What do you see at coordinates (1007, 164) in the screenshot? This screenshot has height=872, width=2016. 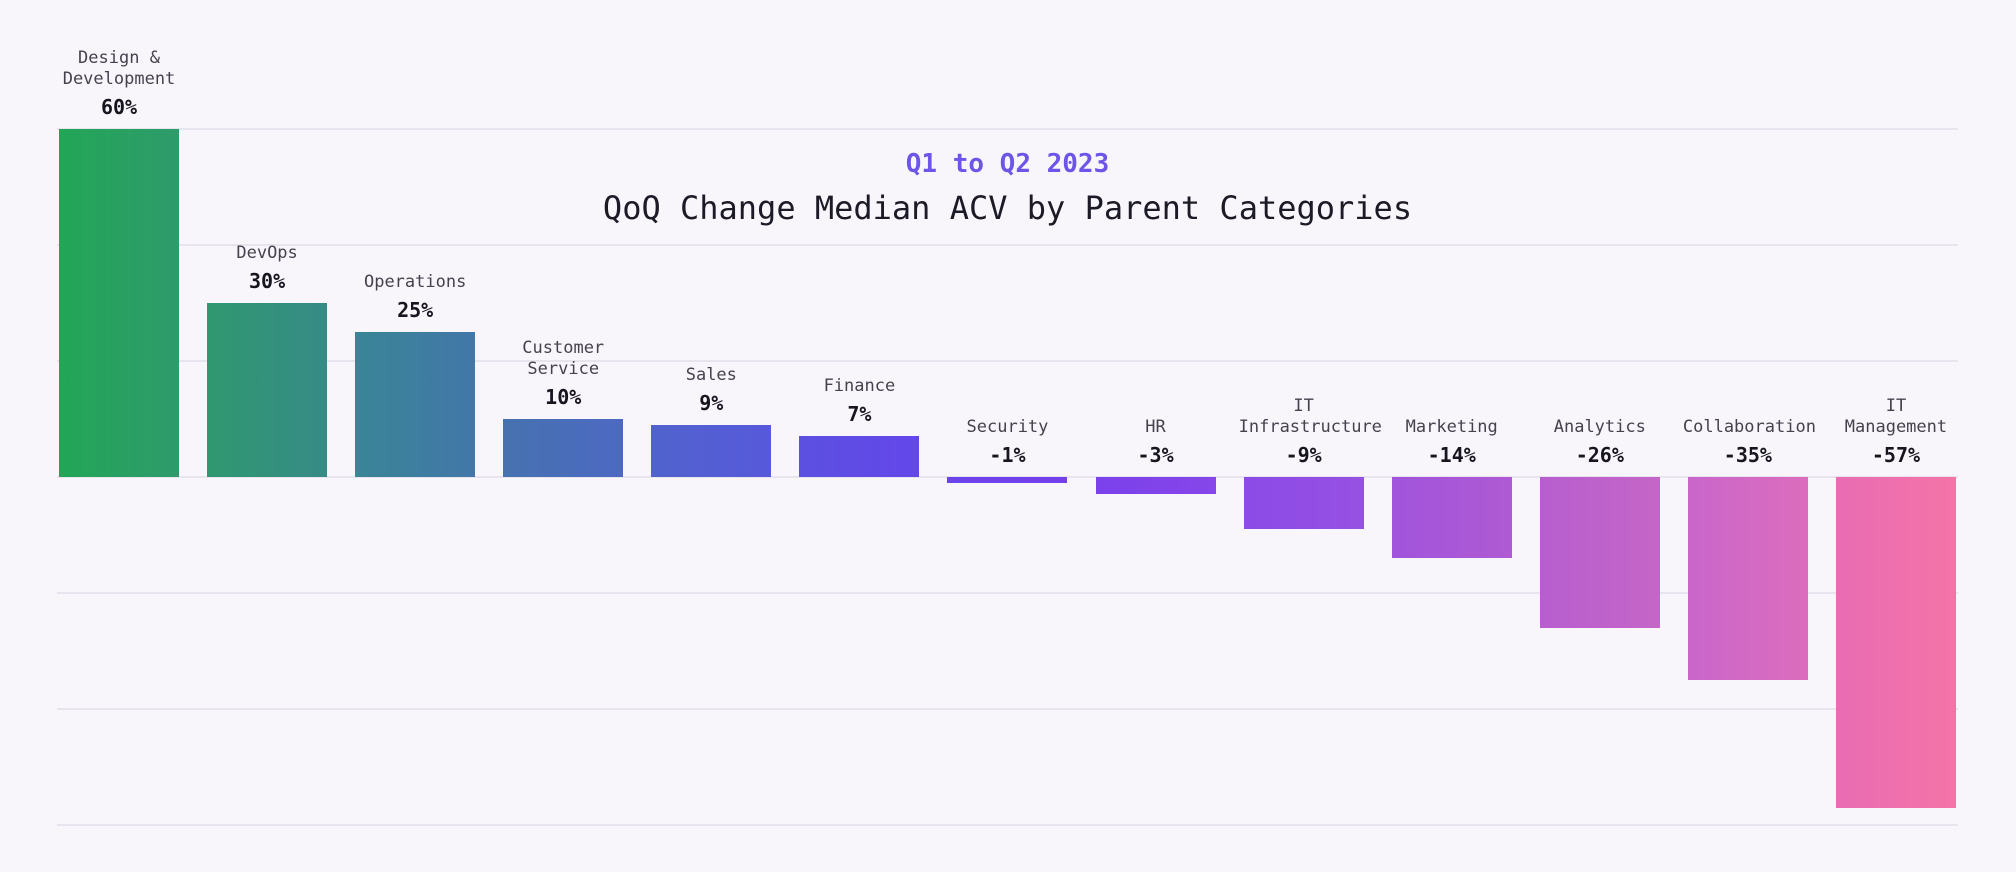 I see `chart-subtitle: Q1 to Q2 2023` at bounding box center [1007, 164].